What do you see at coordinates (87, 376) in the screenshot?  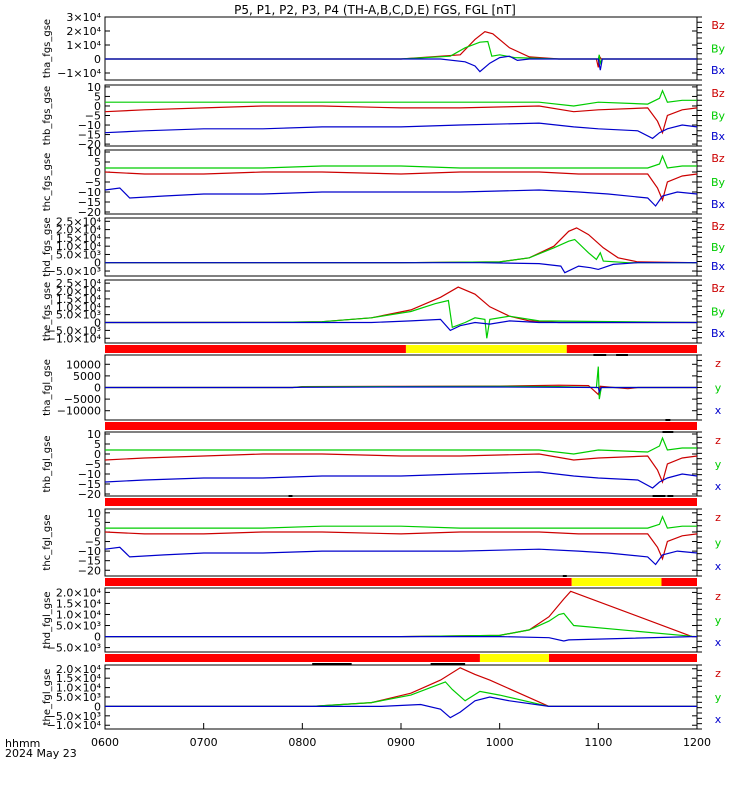 I see `ytick-label: 5000` at bounding box center [87, 376].